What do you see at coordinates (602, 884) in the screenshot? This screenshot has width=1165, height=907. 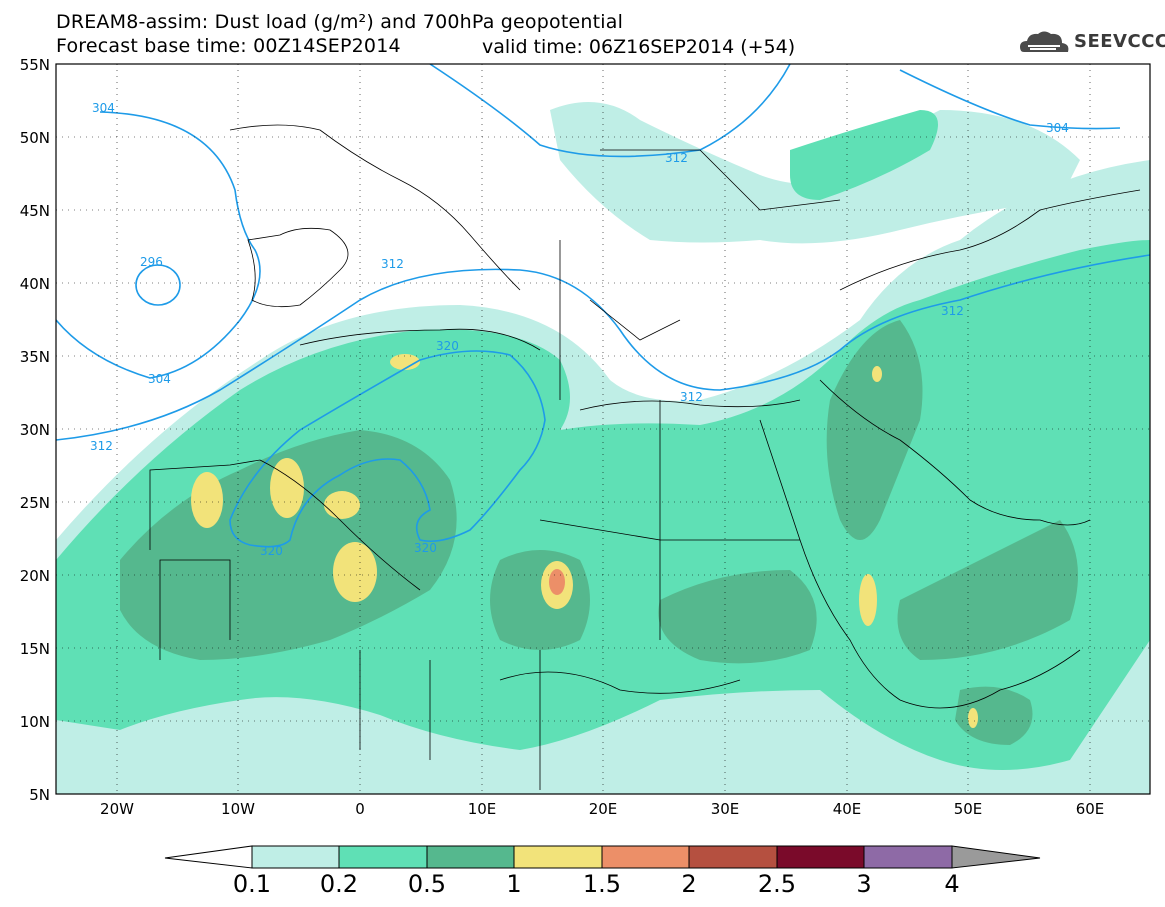 I see `colorbar-tick-label: 1.5` at bounding box center [602, 884].